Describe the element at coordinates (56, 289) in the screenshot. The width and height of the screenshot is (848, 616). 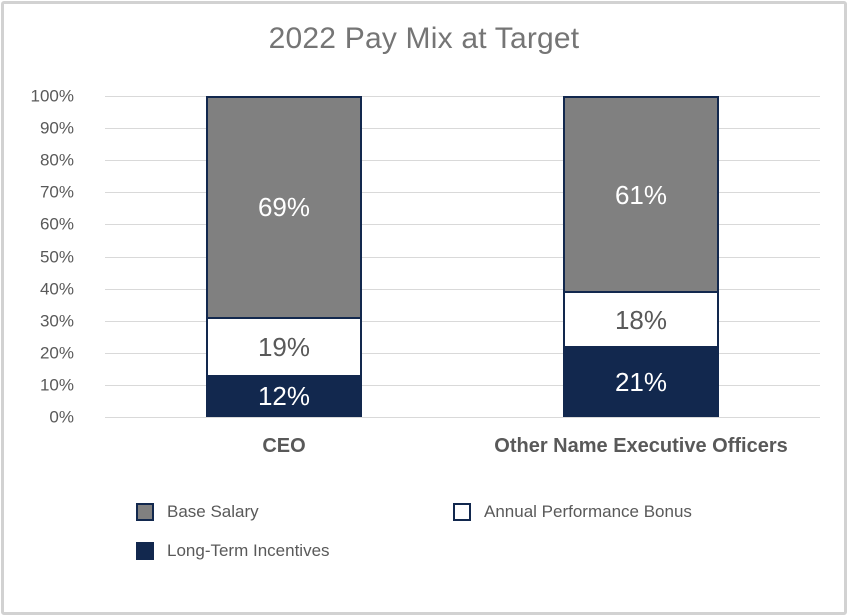
I see `y-tick-label: 40%` at that location.